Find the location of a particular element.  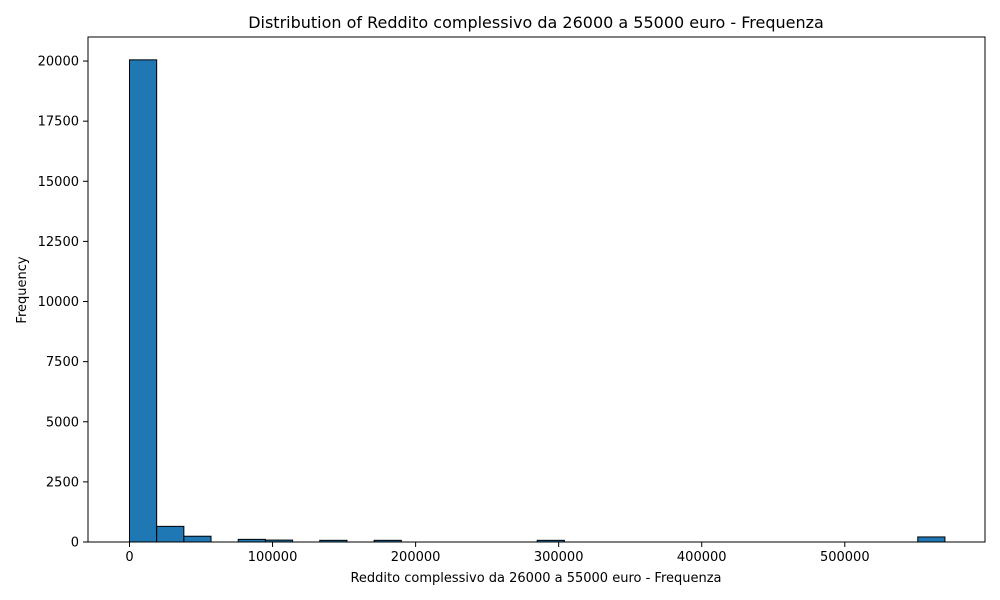

x-tick-label: 100000 is located at coordinates (273, 557).